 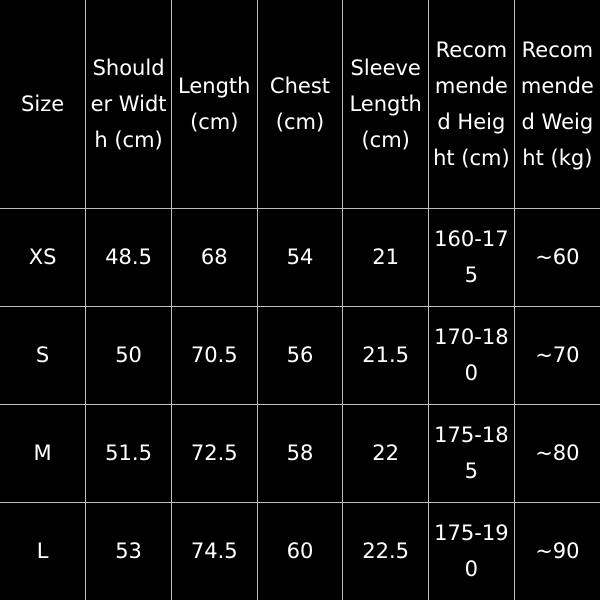 I want to click on cell-length: 70.5, so click(x=214, y=355).